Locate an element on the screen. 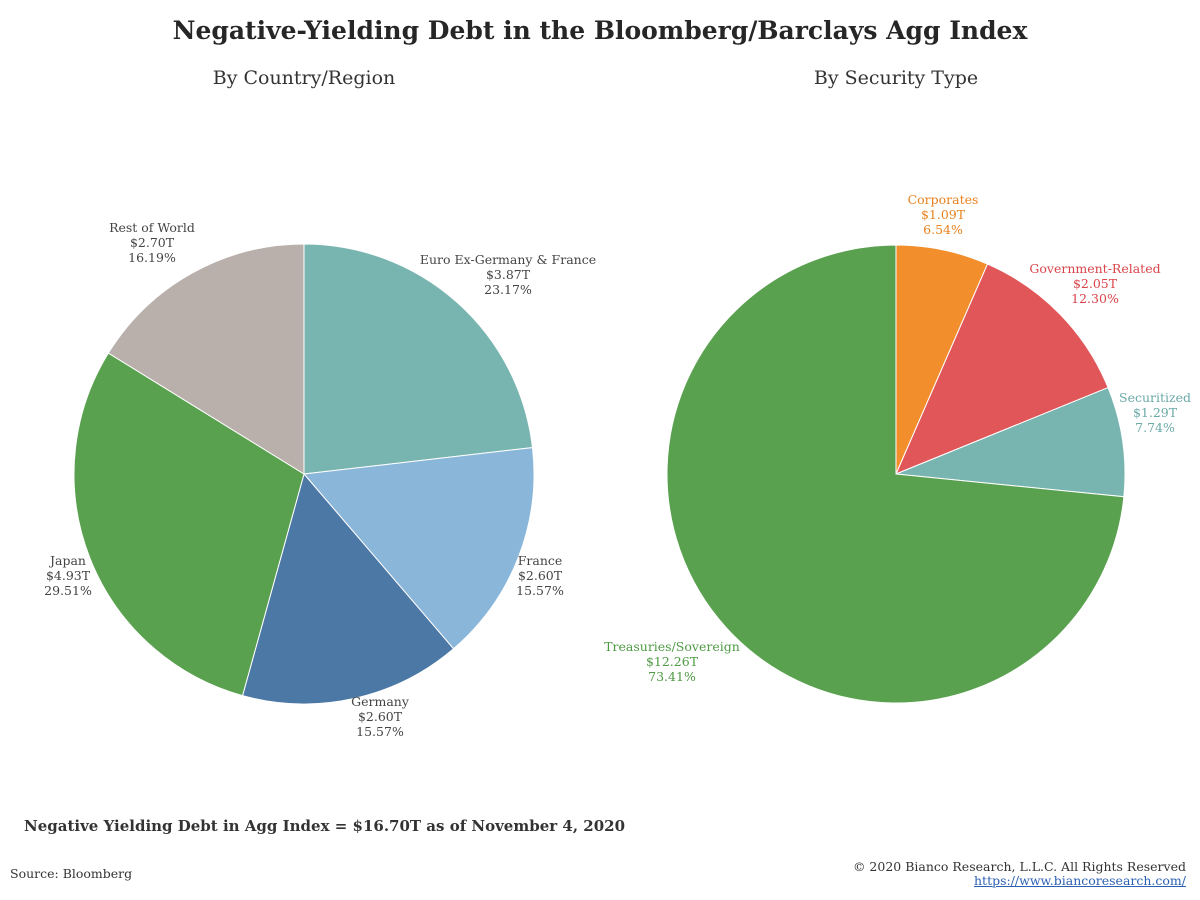 The image size is (1200, 900). slice-amount-euro-ex-germany-france: $3.87T is located at coordinates (508, 274).